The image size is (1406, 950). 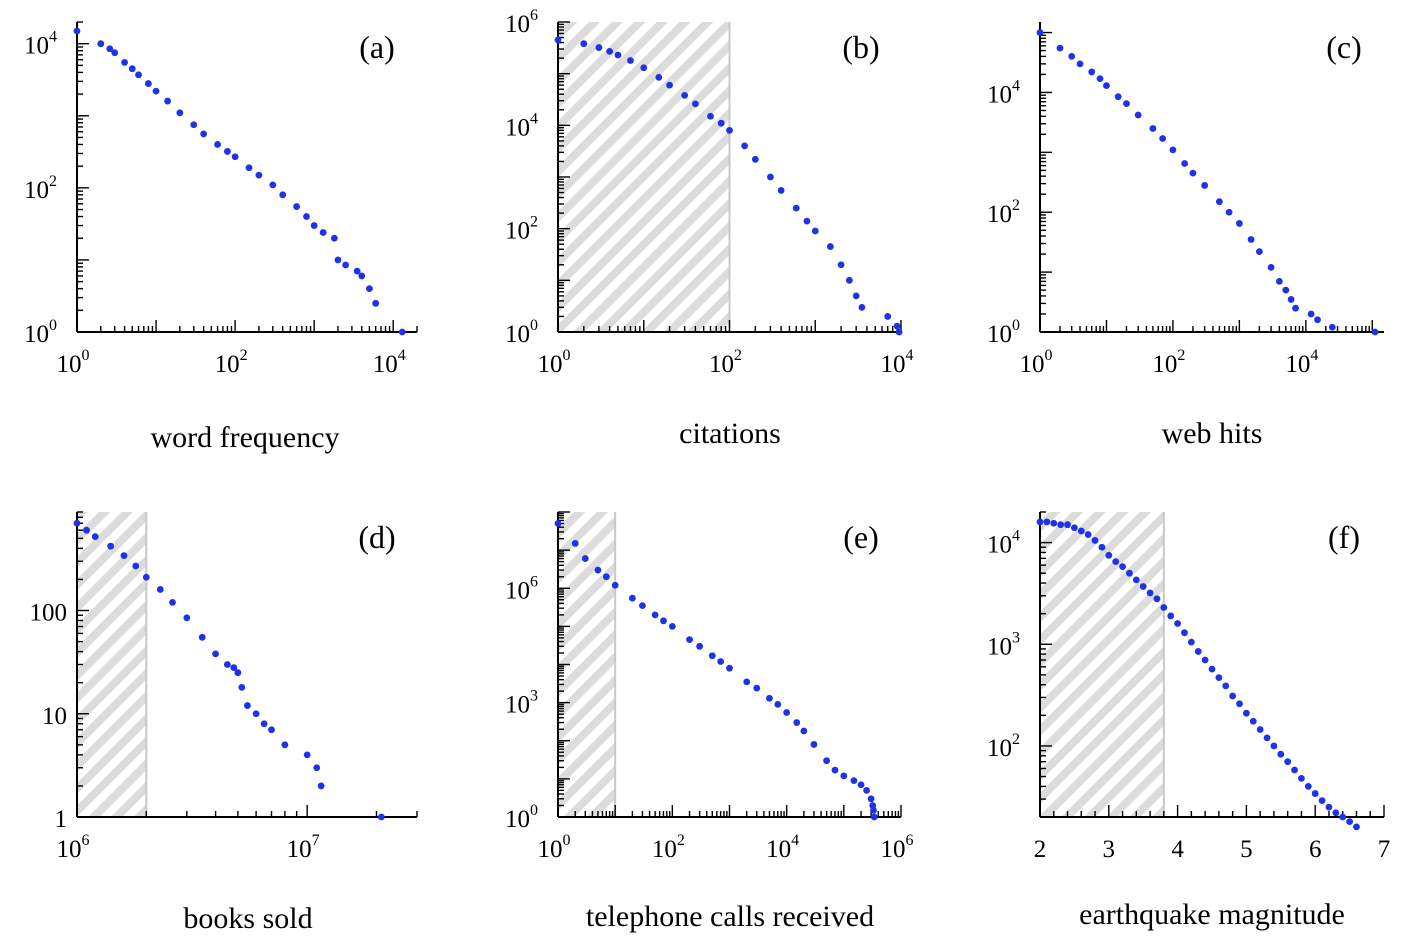 What do you see at coordinates (1188, 721) in the screenshot?
I see `panel-6: 2 3 4 5 6 7 102 103 104 earthquake magnitude (f)` at bounding box center [1188, 721].